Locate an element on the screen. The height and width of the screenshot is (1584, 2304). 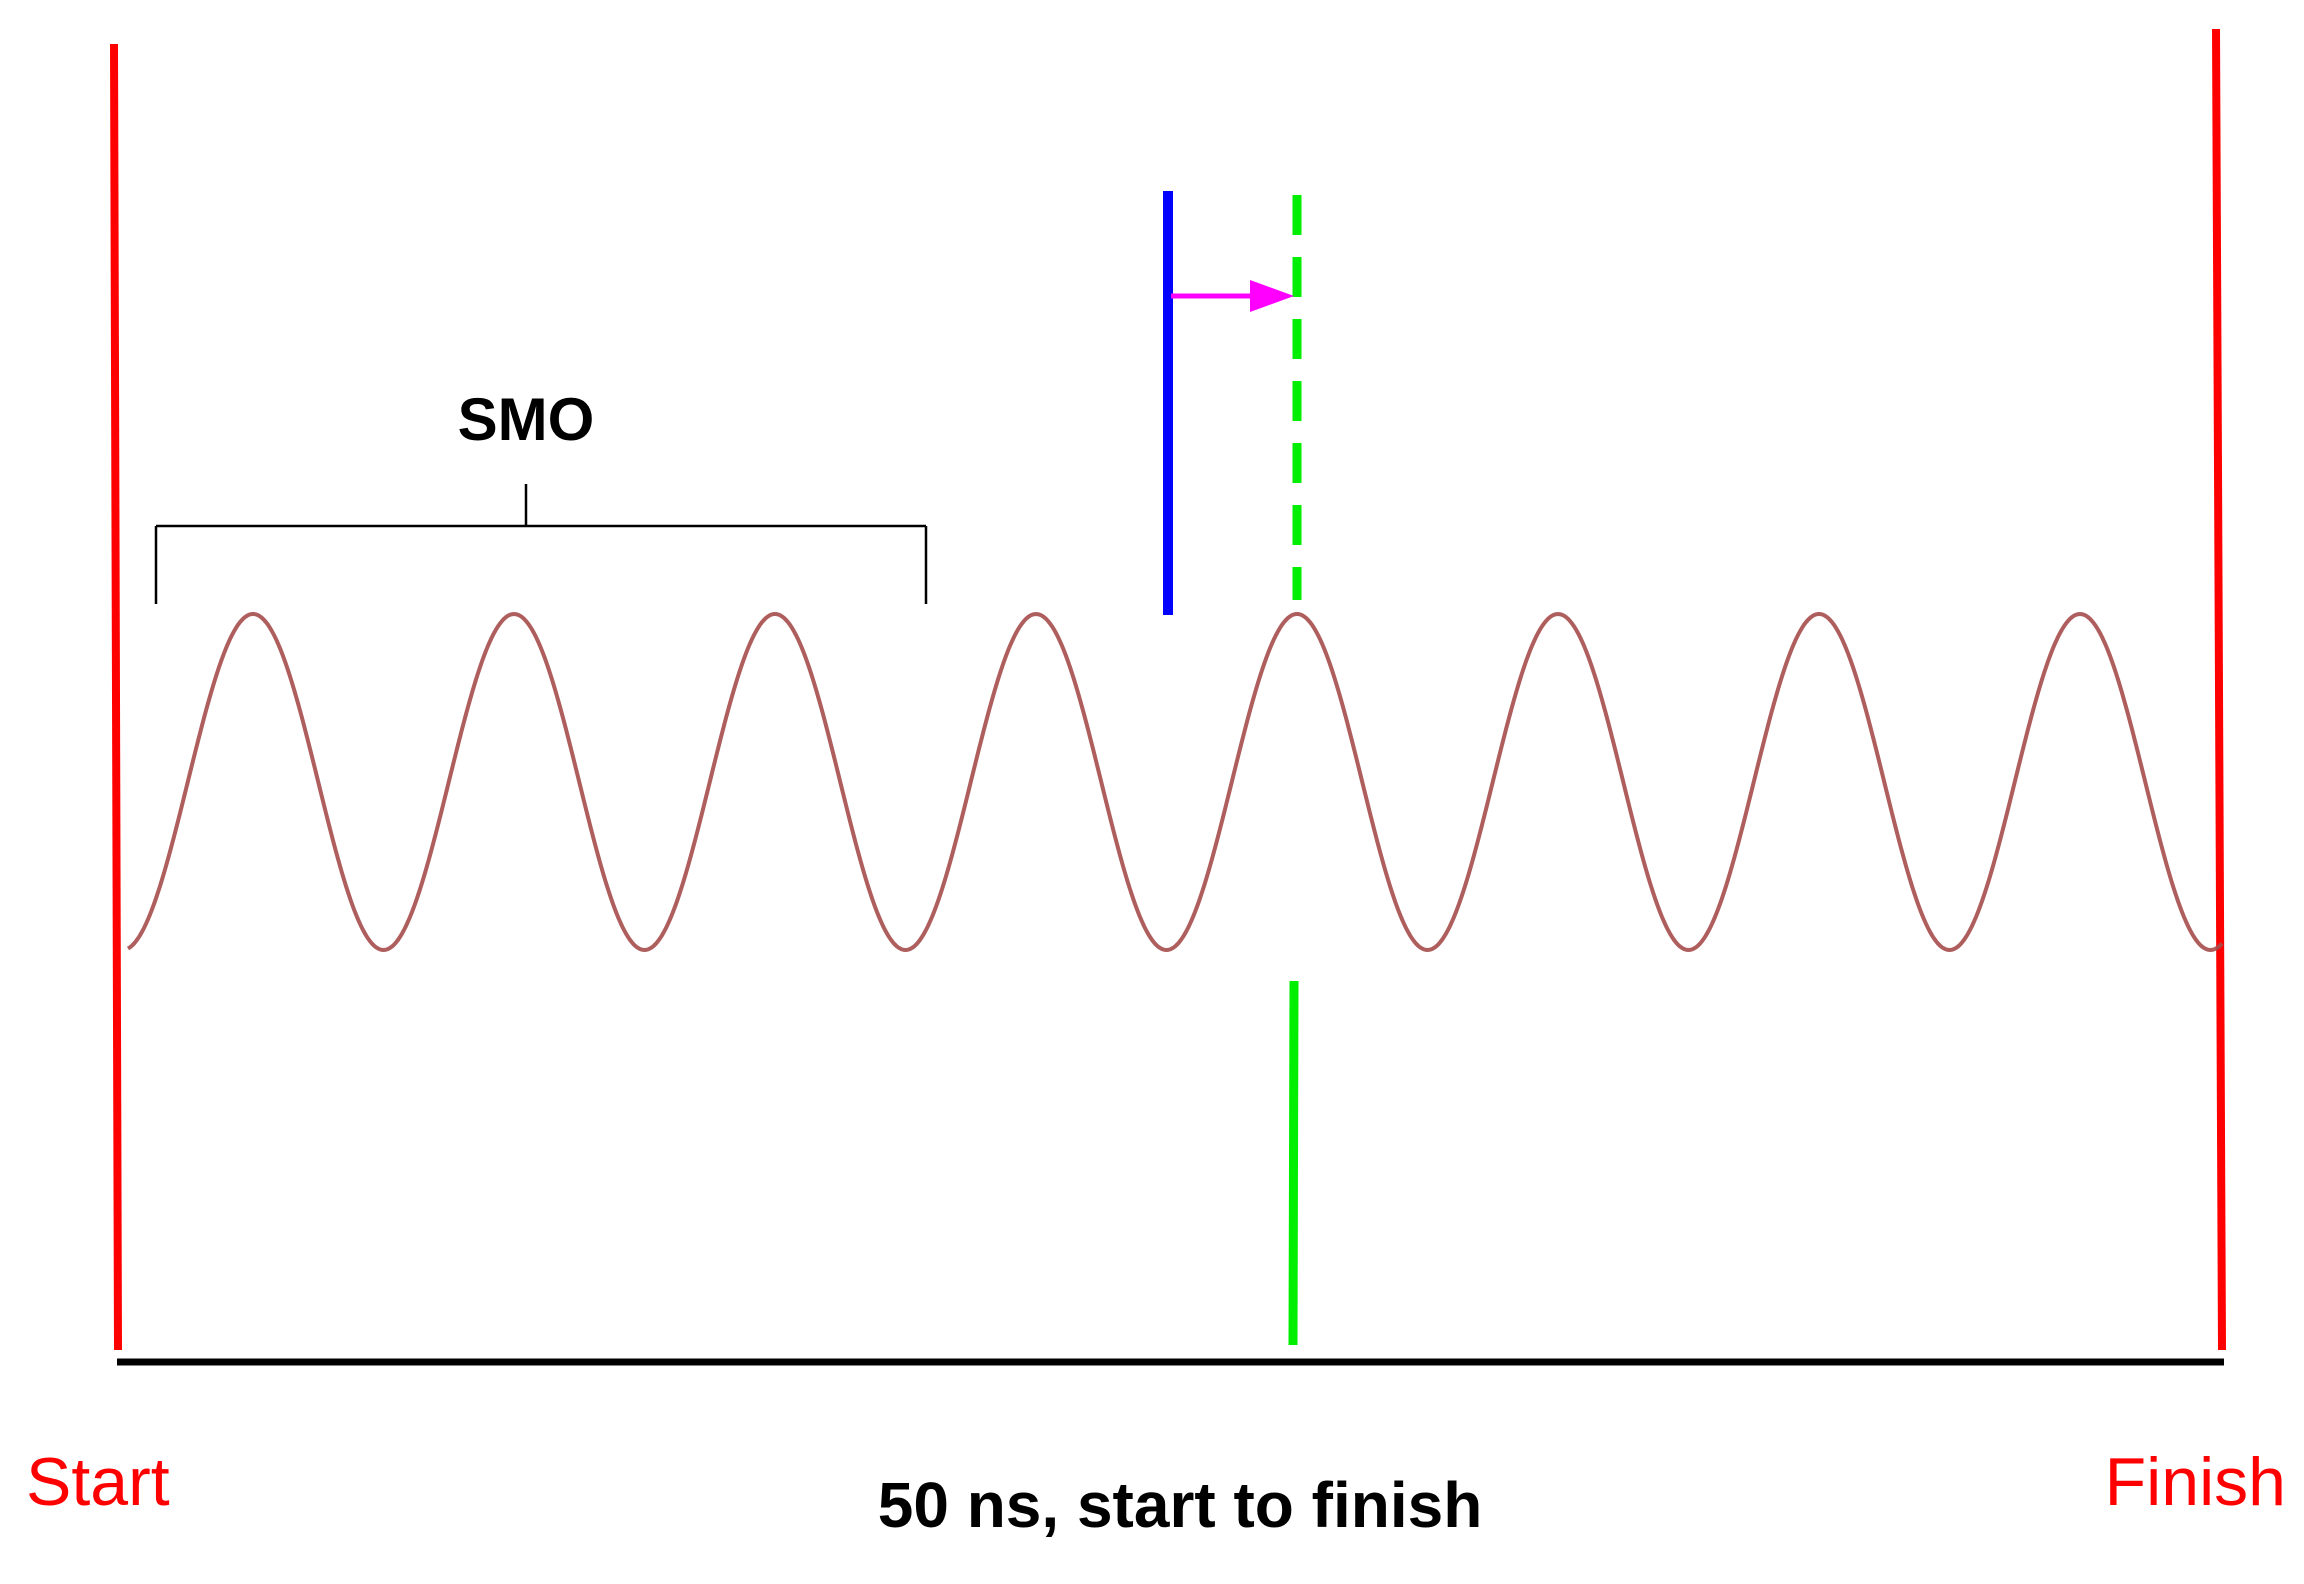
green-solid-marker is located at coordinates (1293, 1163).